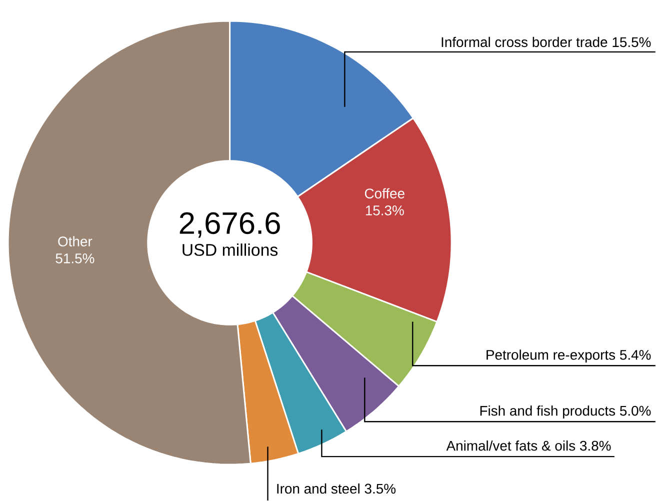  What do you see at coordinates (595, 445) in the screenshot?
I see `data-label: 3.8%` at bounding box center [595, 445].